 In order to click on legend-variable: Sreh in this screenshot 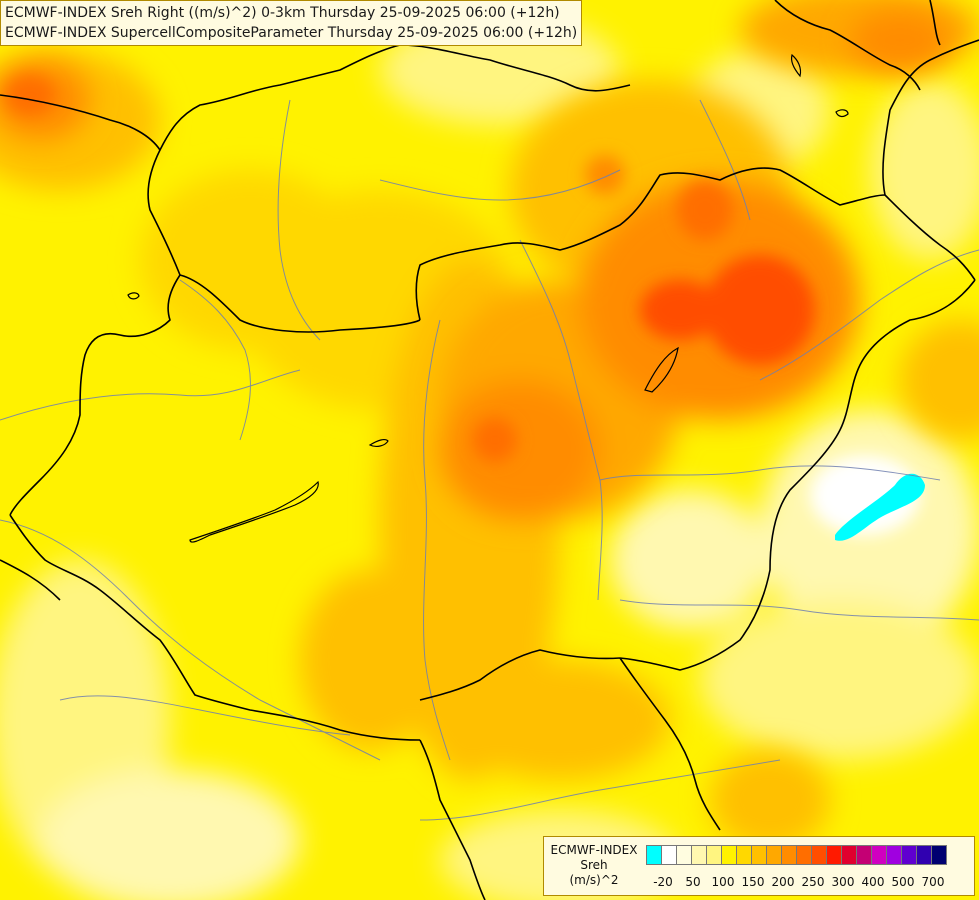, I will do `click(594, 865)`.